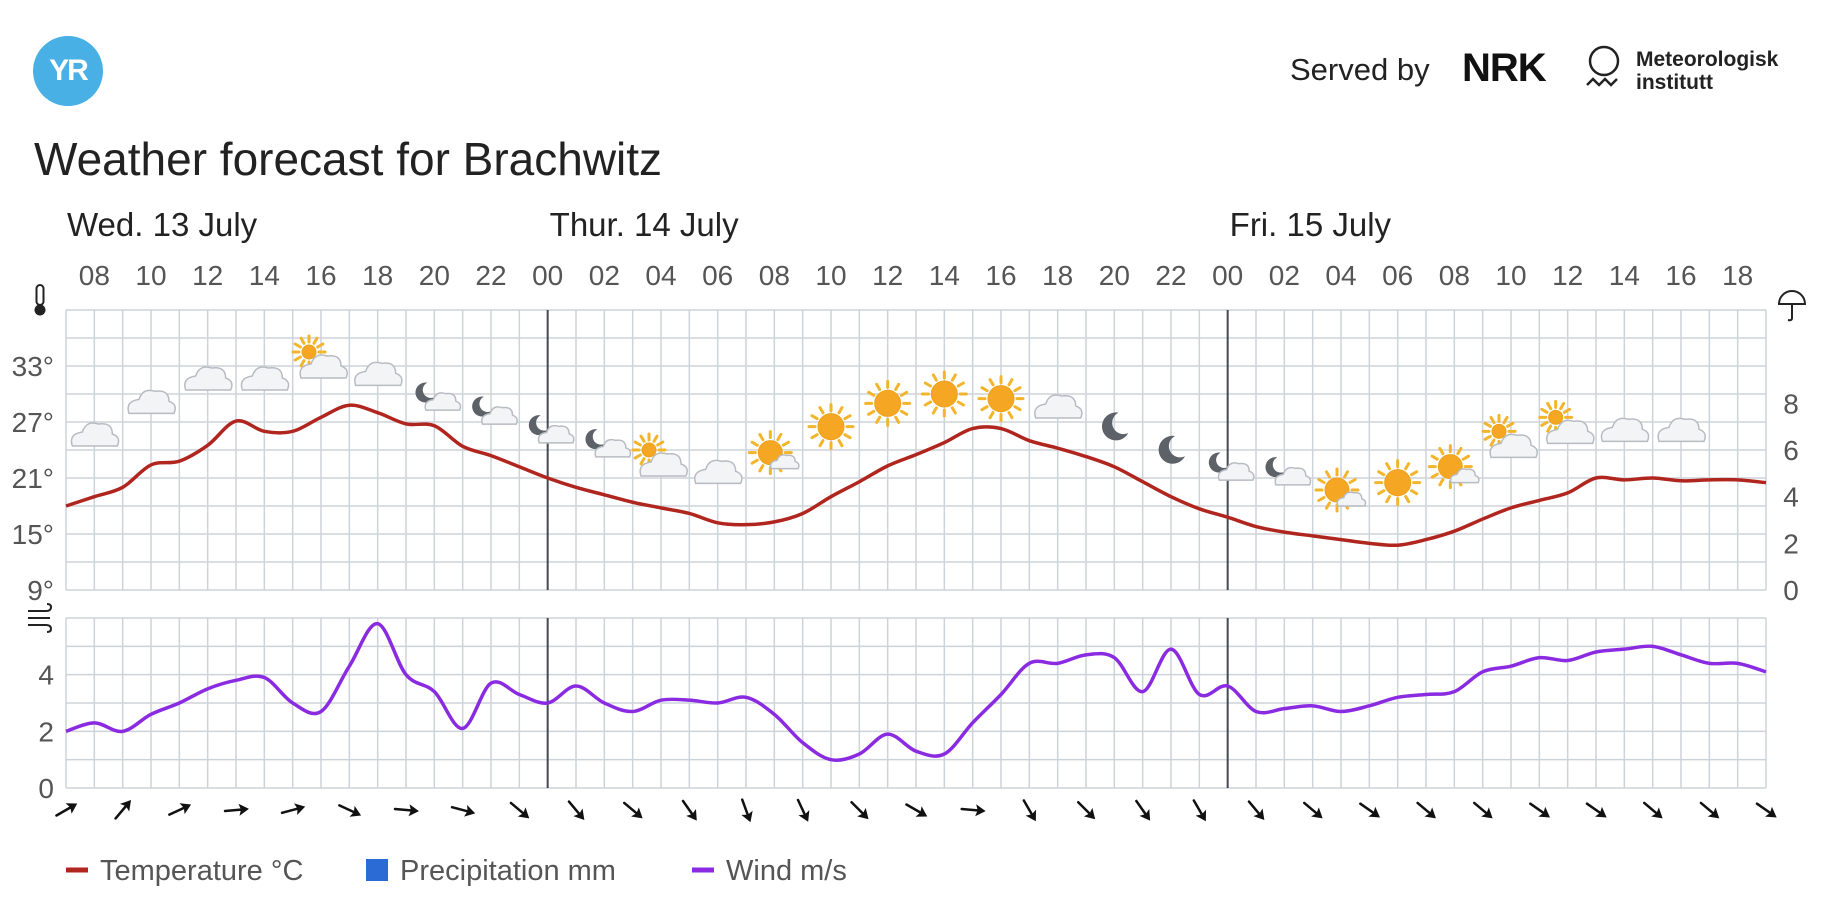  I want to click on umbrella-canopy, so click(1792, 297).